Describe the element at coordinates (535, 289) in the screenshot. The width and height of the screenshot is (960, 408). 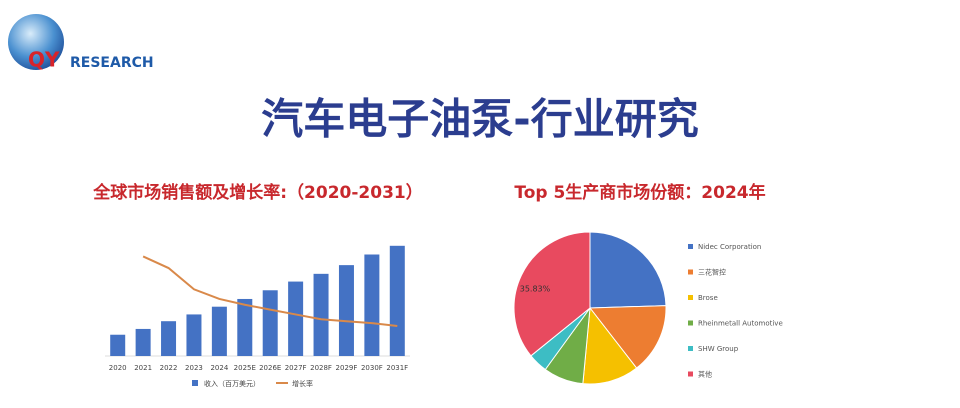
I see `data-label: 35.83%` at that location.